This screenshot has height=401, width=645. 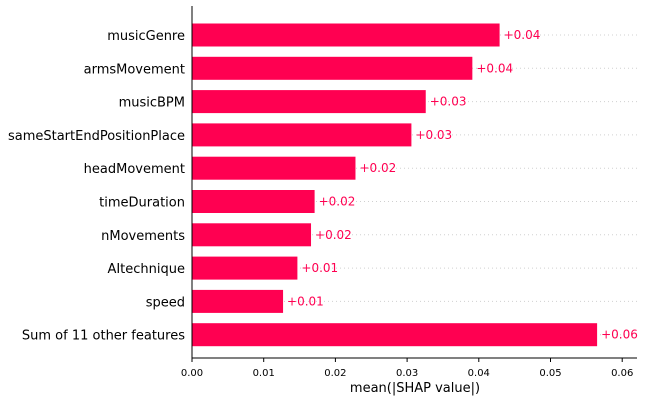 I want to click on category-label: sameStartEndPositionPlace, so click(x=96, y=136).